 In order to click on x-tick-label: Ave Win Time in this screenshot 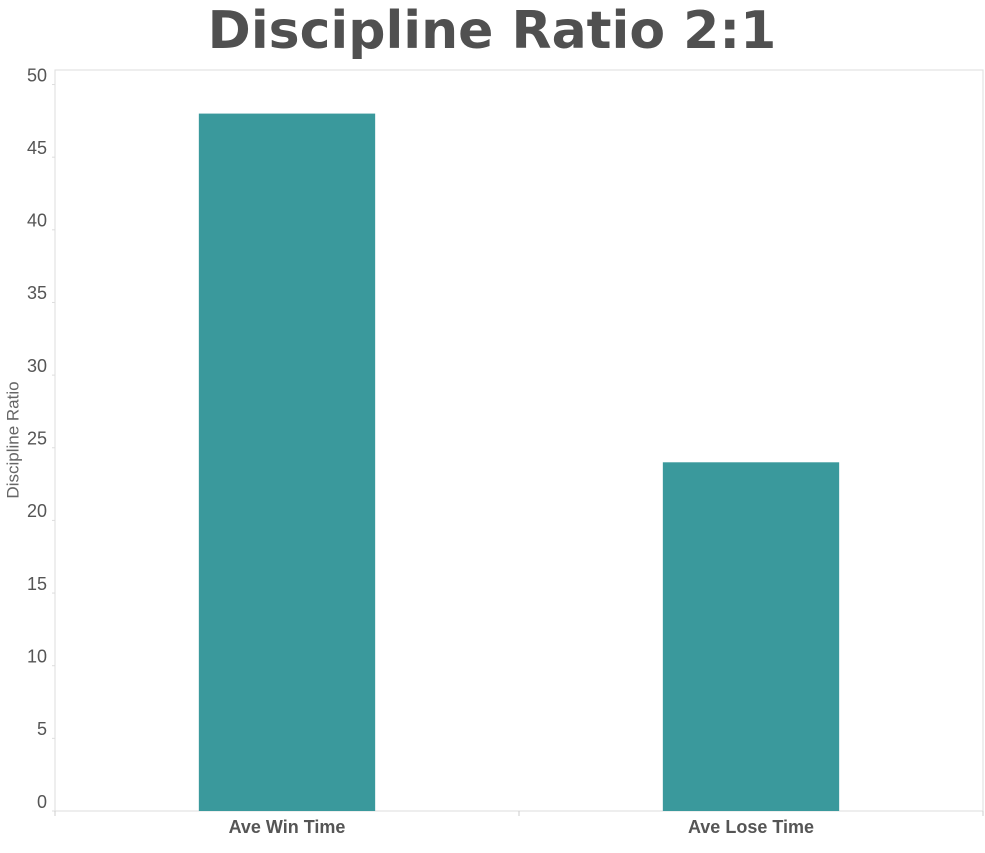, I will do `click(287, 827)`.